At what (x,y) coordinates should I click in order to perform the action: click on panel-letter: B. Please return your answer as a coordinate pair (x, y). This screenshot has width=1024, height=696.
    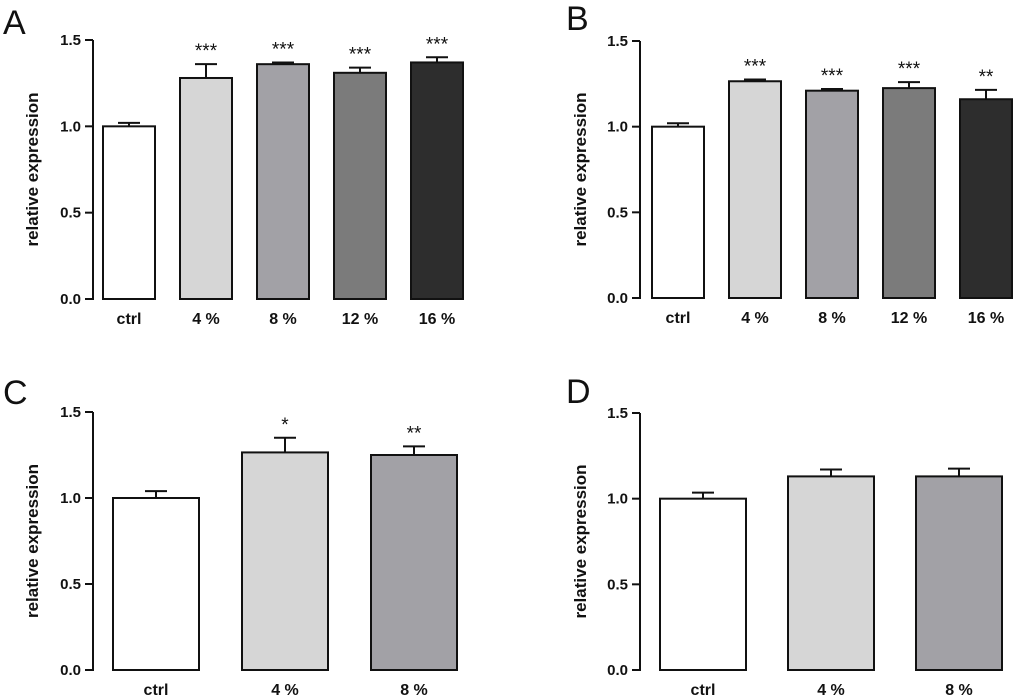
    Looking at the image, I should click on (577, 19).